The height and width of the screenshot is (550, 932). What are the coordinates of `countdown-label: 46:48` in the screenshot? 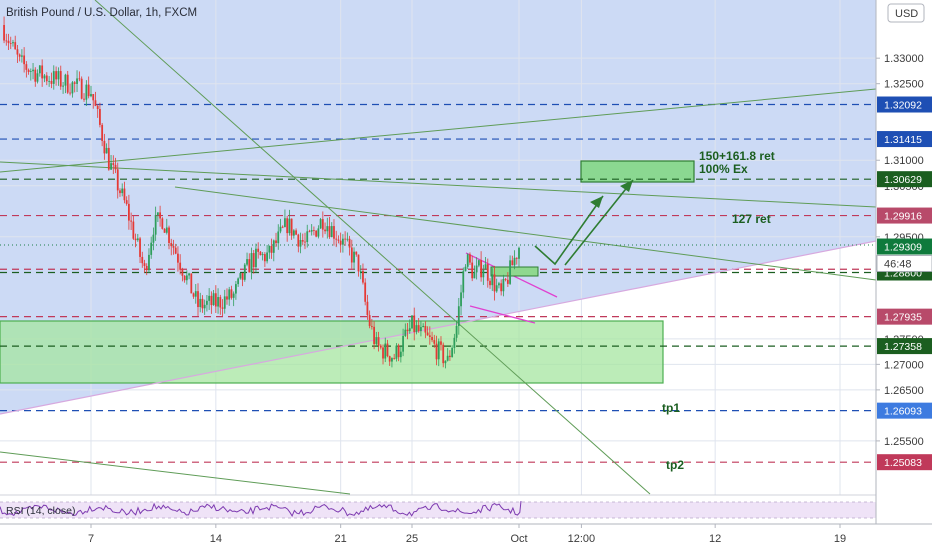 It's located at (904, 263).